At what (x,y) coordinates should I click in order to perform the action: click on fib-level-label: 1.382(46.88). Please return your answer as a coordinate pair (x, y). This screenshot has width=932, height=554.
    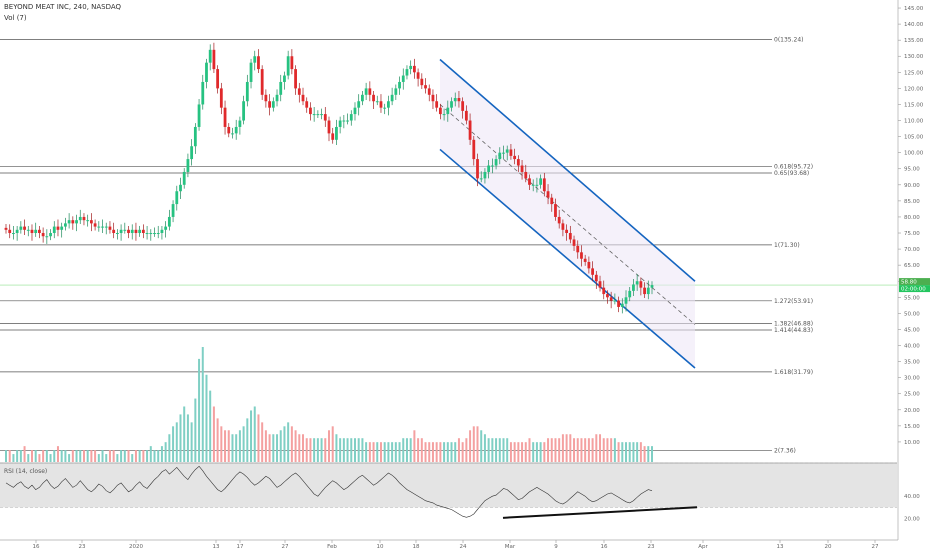
    Looking at the image, I should click on (793, 323).